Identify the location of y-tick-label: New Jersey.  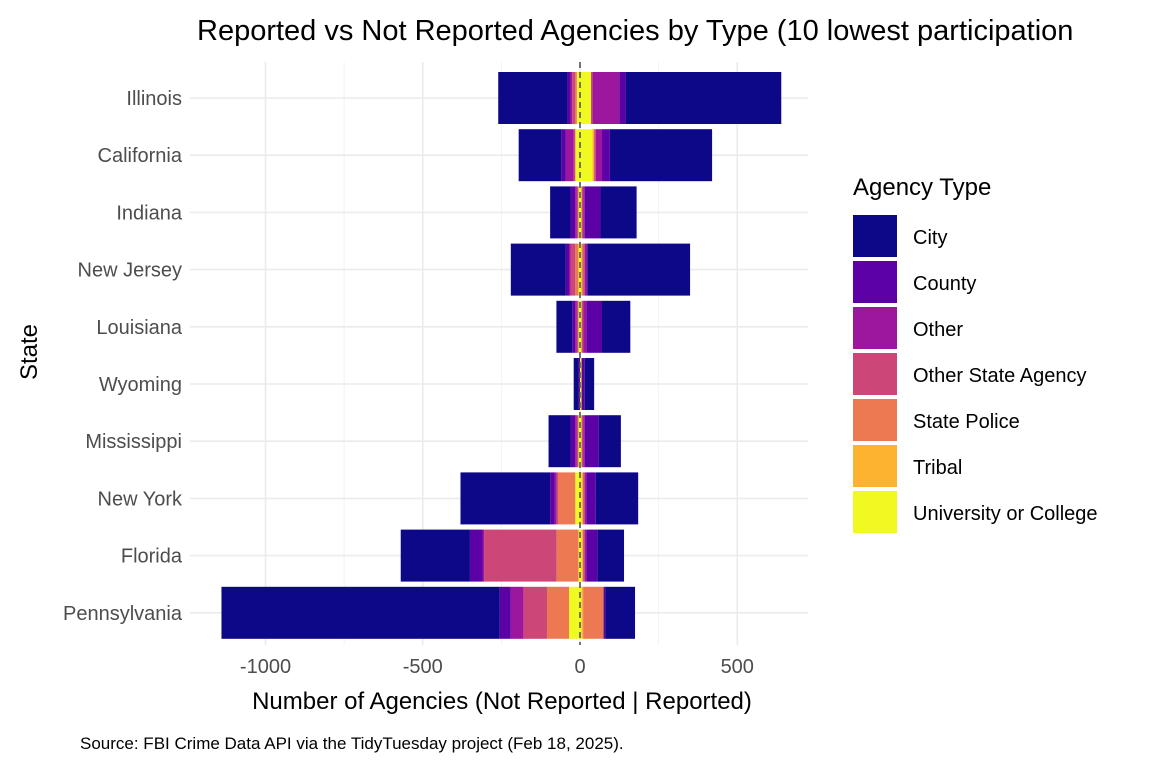
(130, 271).